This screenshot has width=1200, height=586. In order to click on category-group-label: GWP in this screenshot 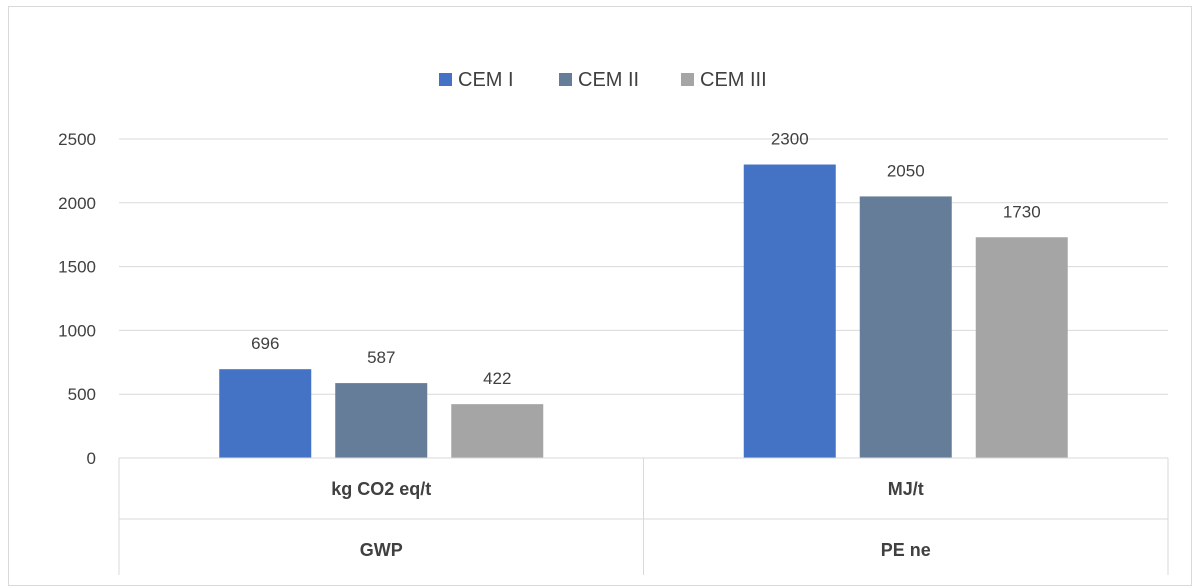, I will do `click(381, 550)`.